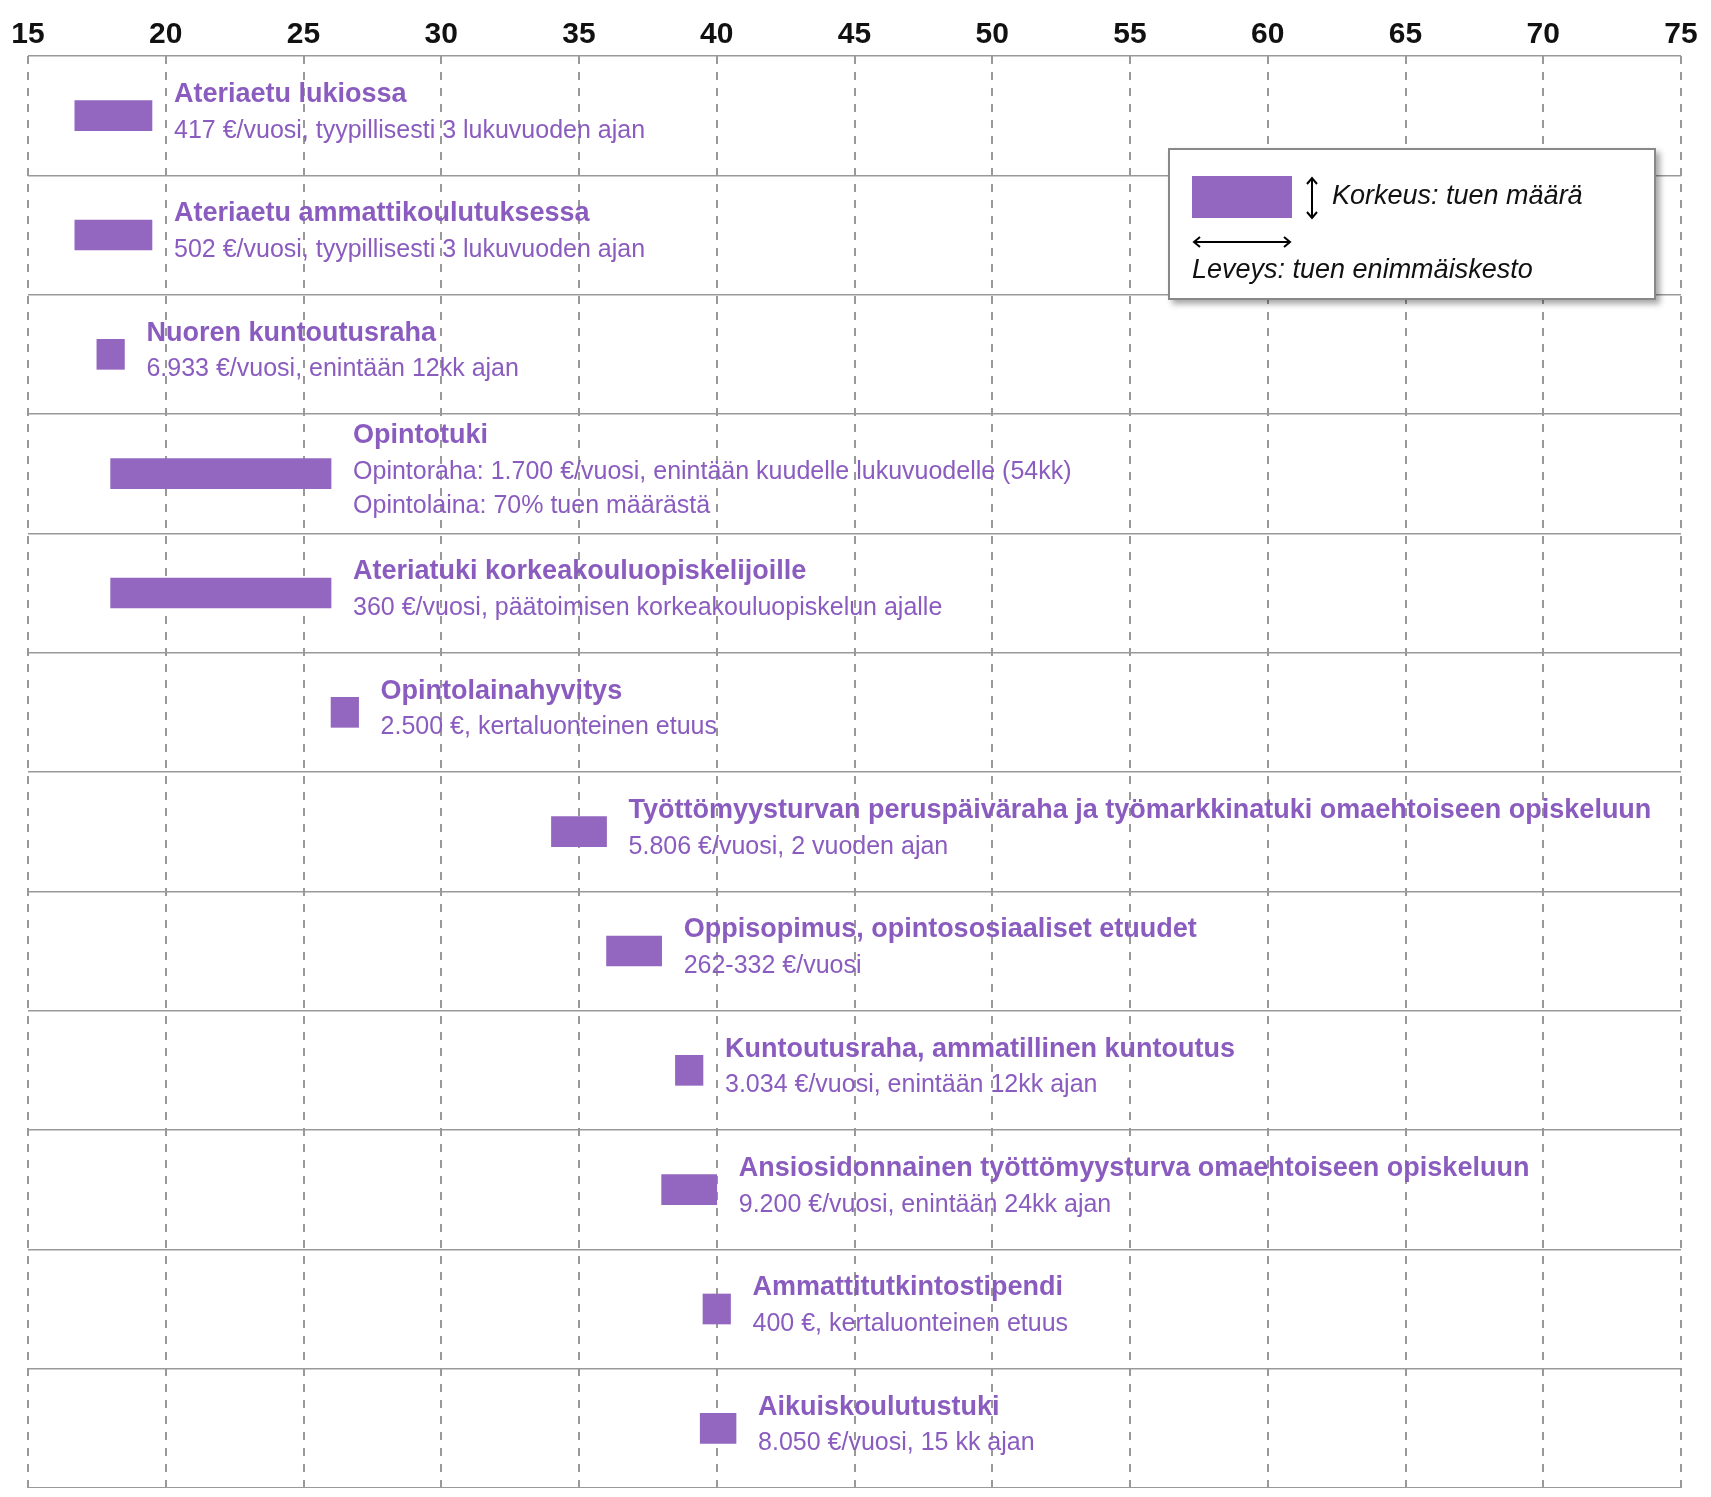 The width and height of the screenshot is (1711, 1497). I want to click on x-tick-label: 40, so click(717, 33).